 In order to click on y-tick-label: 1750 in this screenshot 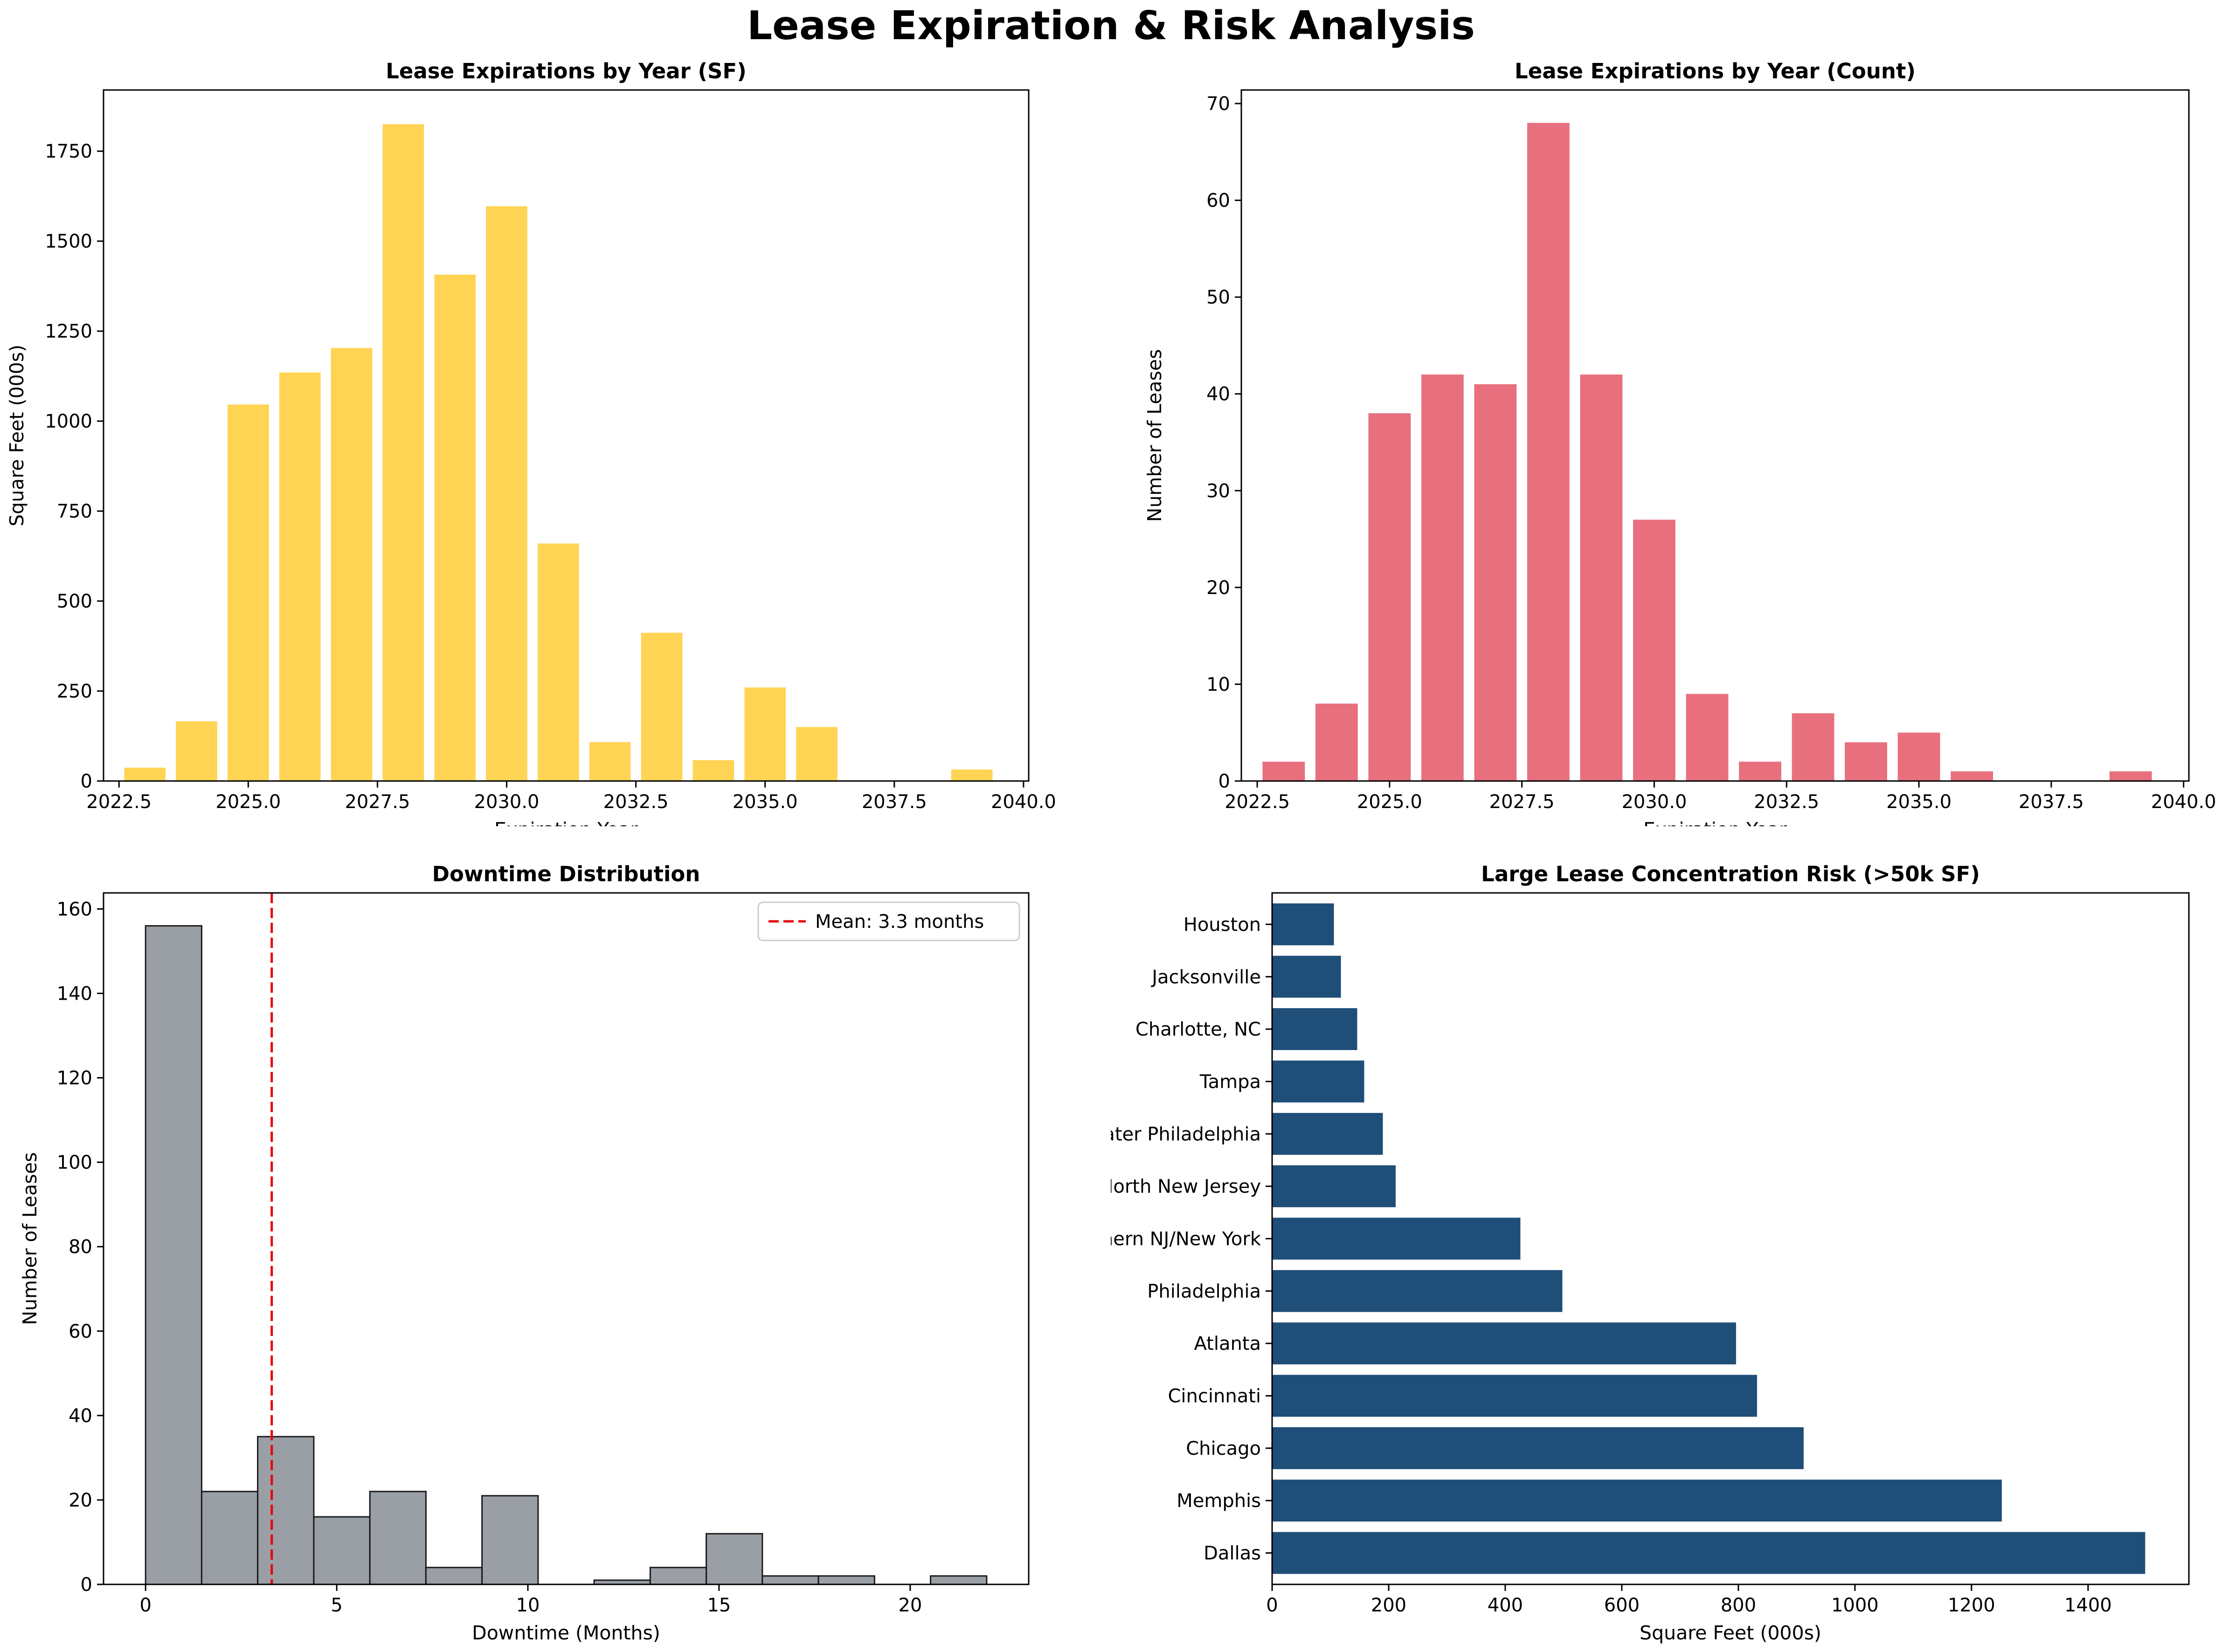, I will do `click(68, 151)`.